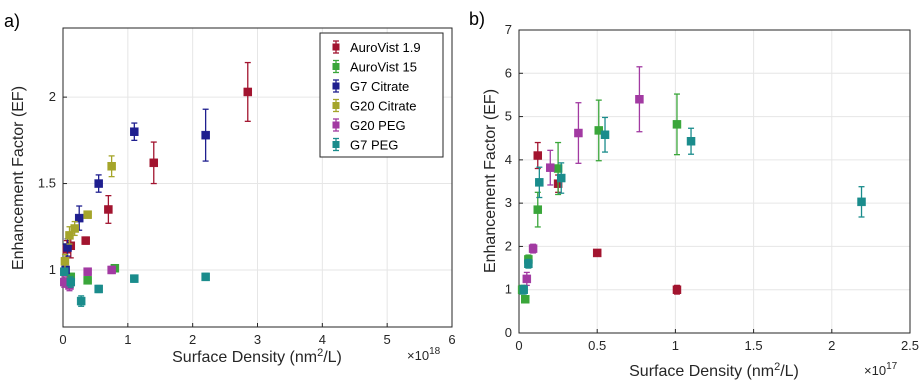  Describe the element at coordinates (52, 96) in the screenshot. I see `a-ytick-label-2: 2` at that location.